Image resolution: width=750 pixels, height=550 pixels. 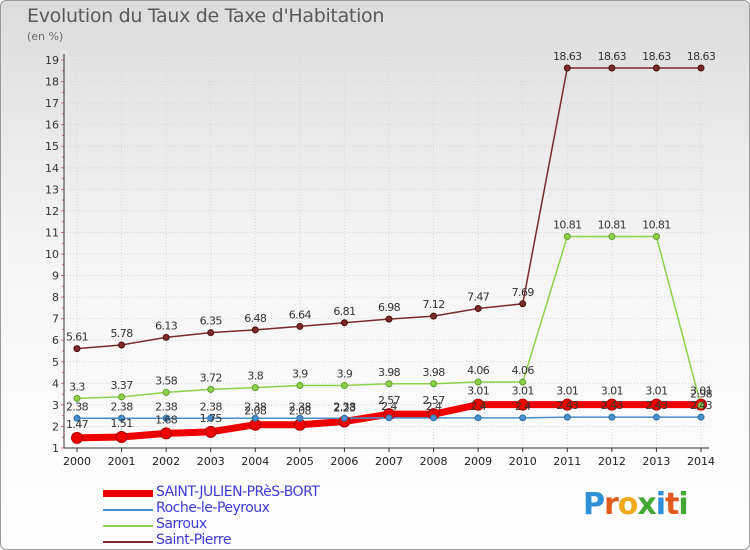 What do you see at coordinates (55, 319) in the screenshot?
I see `y-tick-label: 7` at bounding box center [55, 319].